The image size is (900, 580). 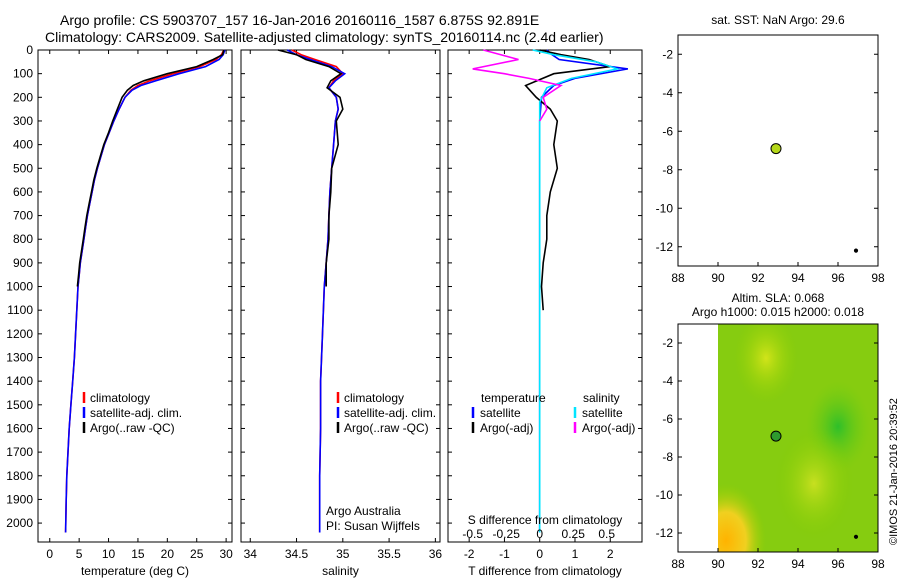 I want to click on sla-map-axes-frame-top, so click(x=778, y=438).